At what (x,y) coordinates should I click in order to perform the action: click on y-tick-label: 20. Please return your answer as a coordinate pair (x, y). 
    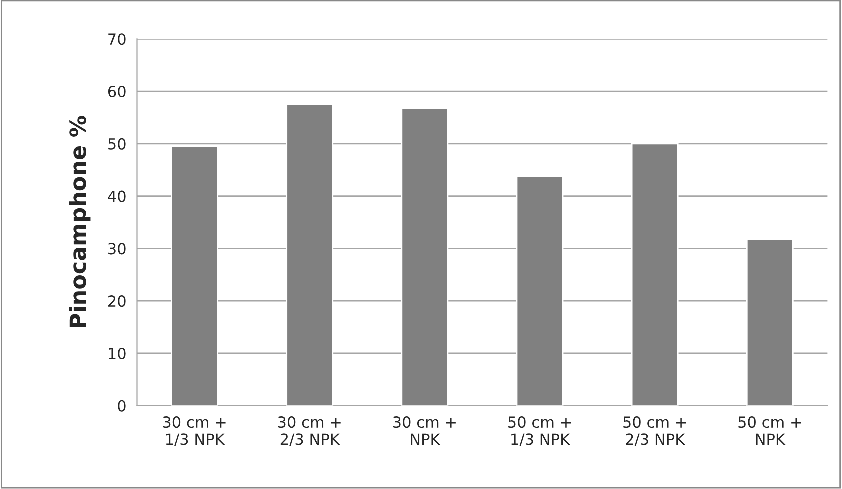
    Looking at the image, I should click on (117, 302).